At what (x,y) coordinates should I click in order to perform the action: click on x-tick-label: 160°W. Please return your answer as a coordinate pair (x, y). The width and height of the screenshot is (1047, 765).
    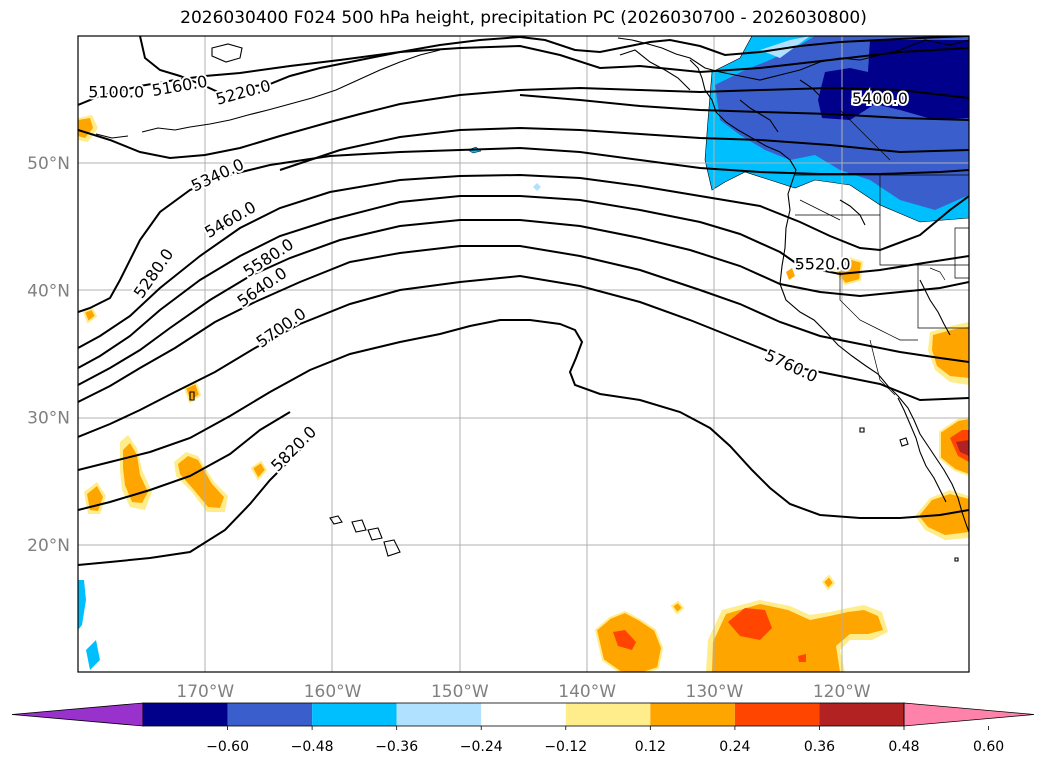
    Looking at the image, I should click on (333, 692).